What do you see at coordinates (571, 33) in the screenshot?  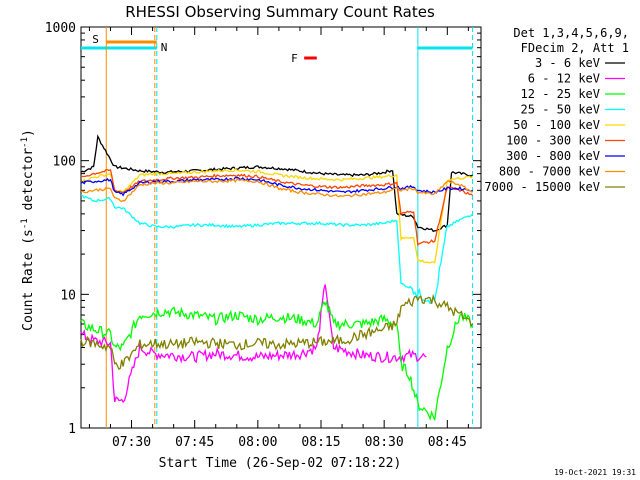 I see `legend-header: Det 1,3,4,5,6,9,` at bounding box center [571, 33].